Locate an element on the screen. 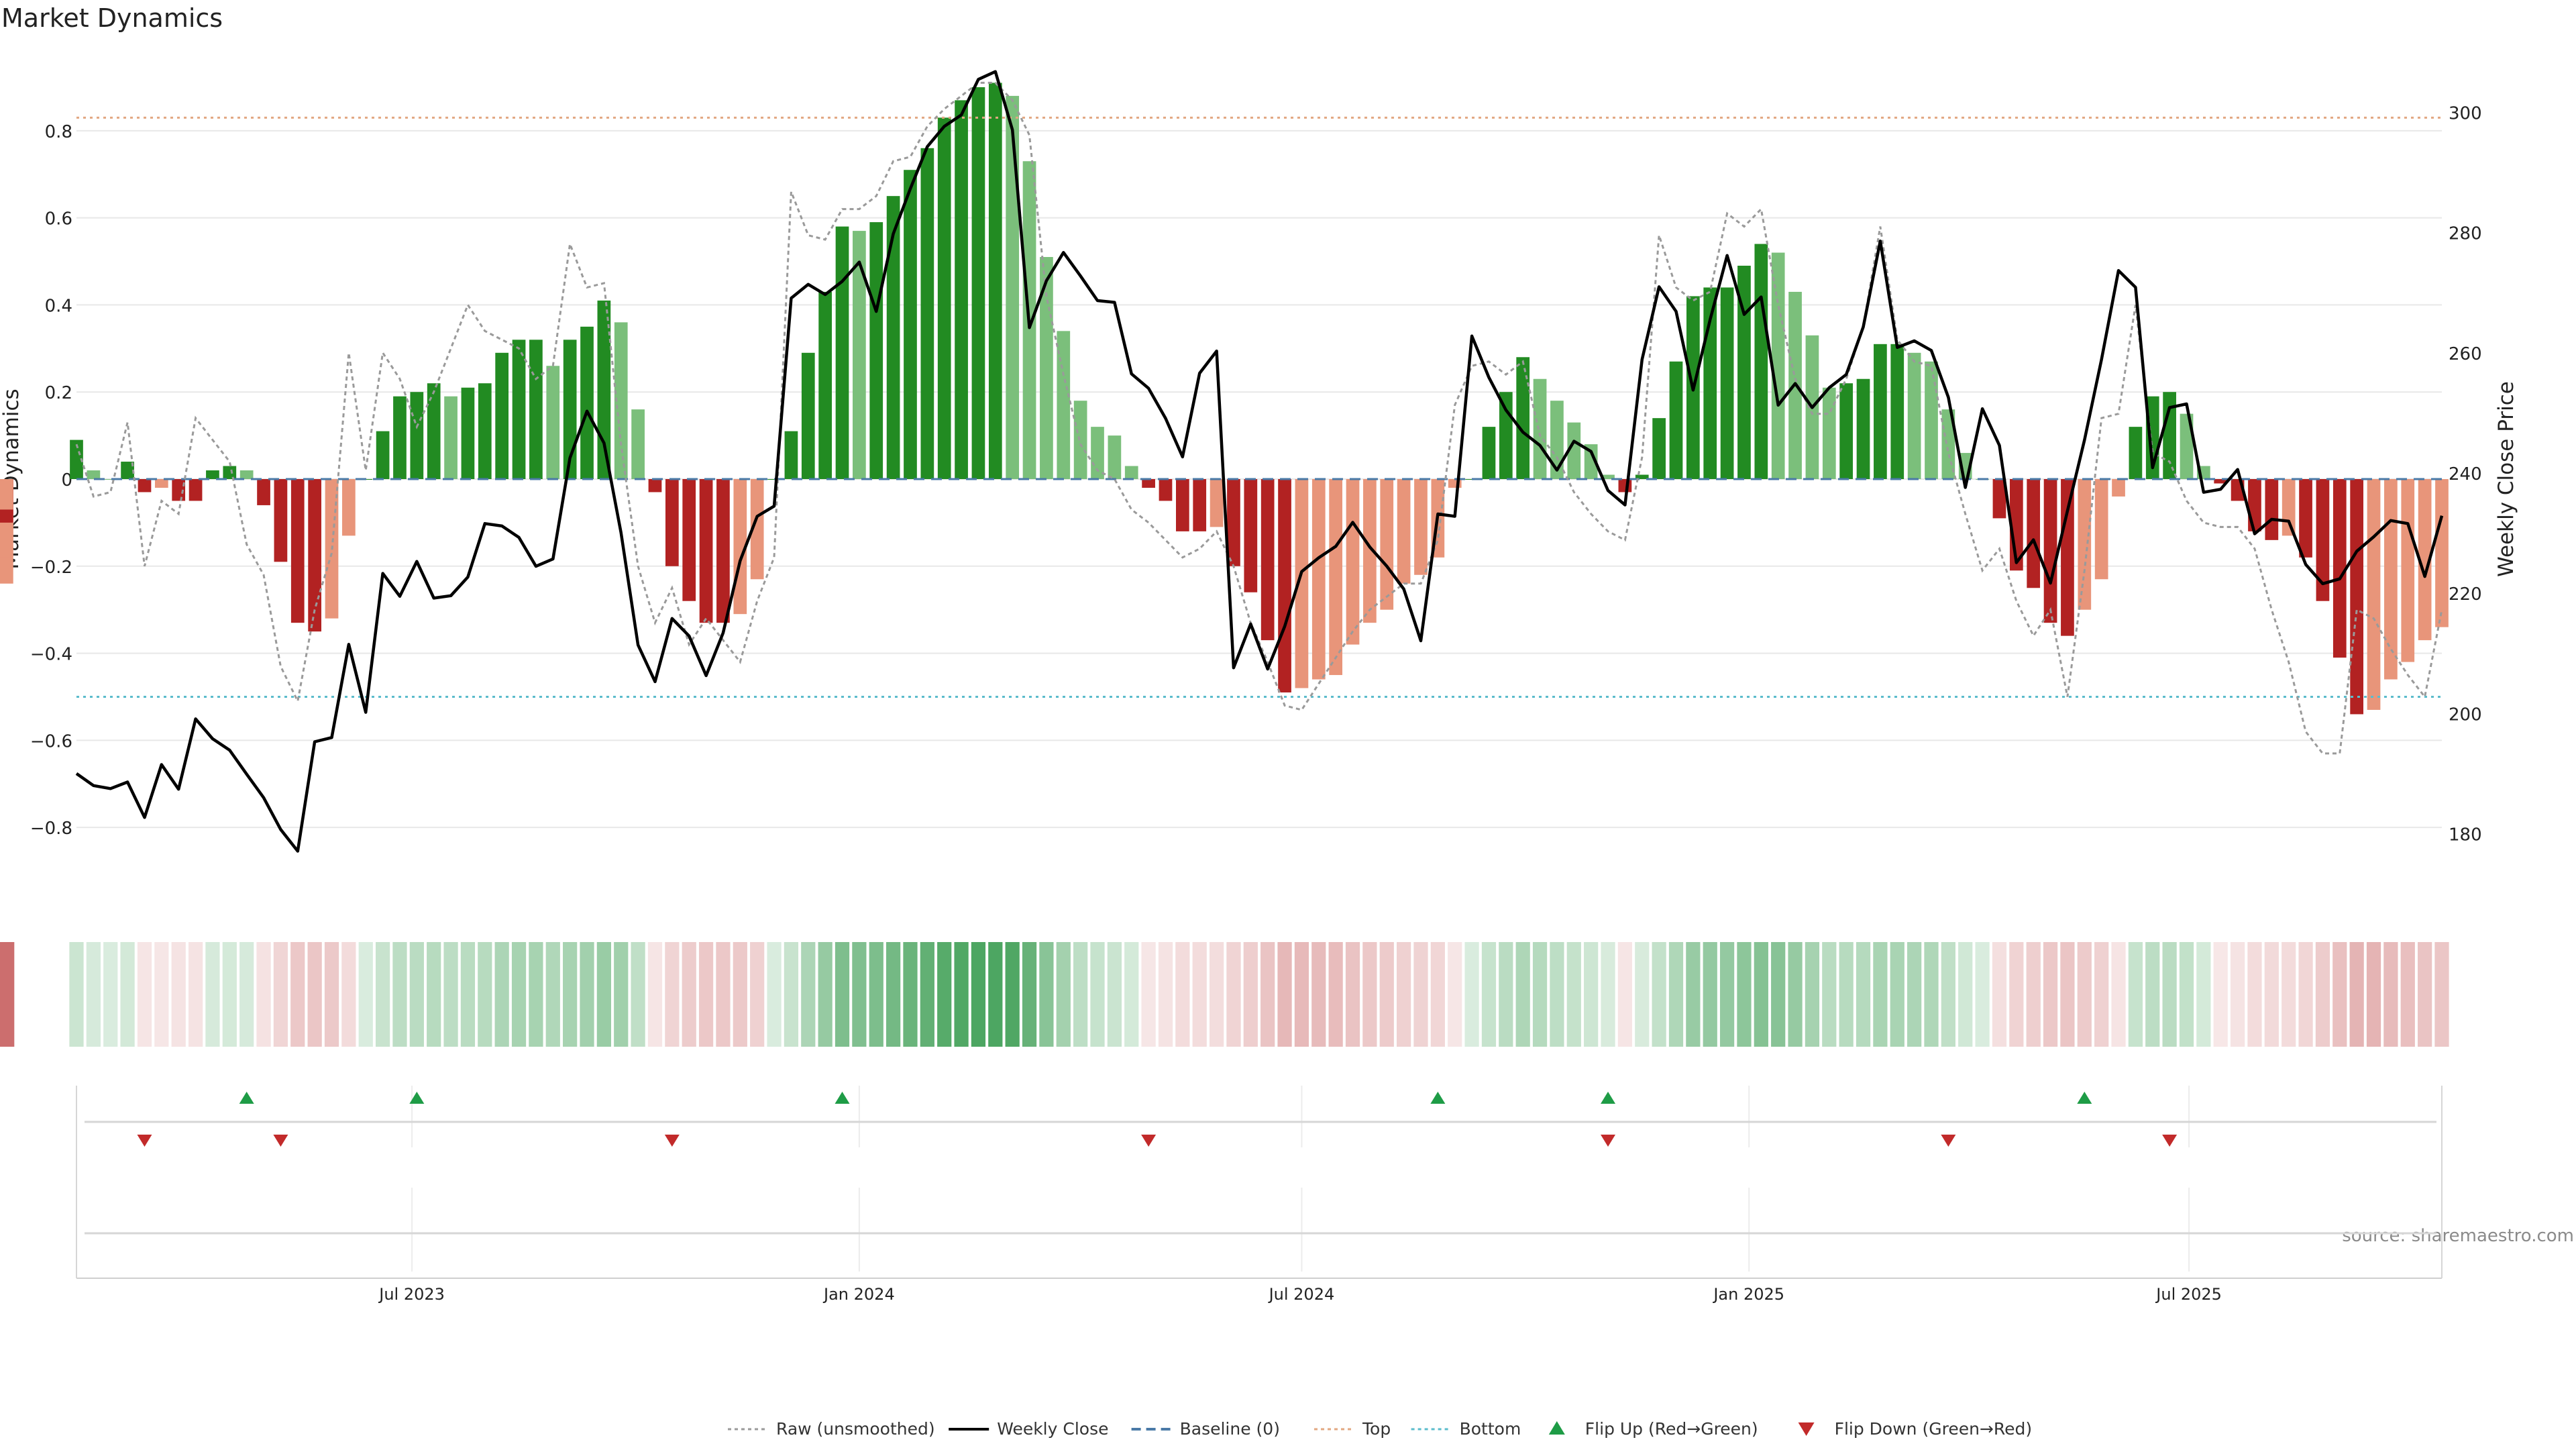 The image size is (2576, 1452). y-tick-label-right: 200 is located at coordinates (2465, 715).